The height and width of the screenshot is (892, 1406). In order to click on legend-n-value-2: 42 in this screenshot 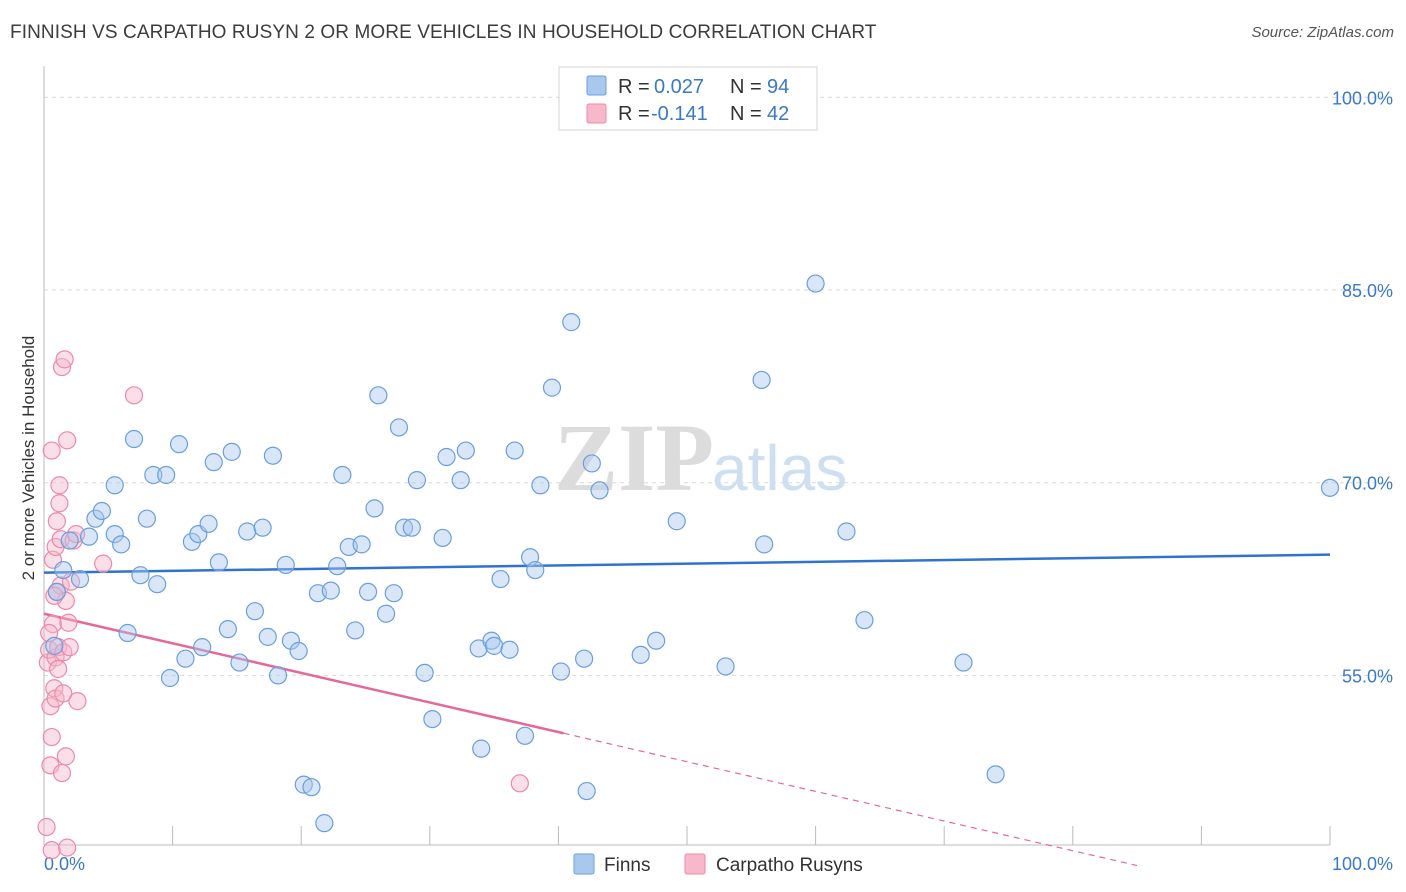, I will do `click(778, 114)`.